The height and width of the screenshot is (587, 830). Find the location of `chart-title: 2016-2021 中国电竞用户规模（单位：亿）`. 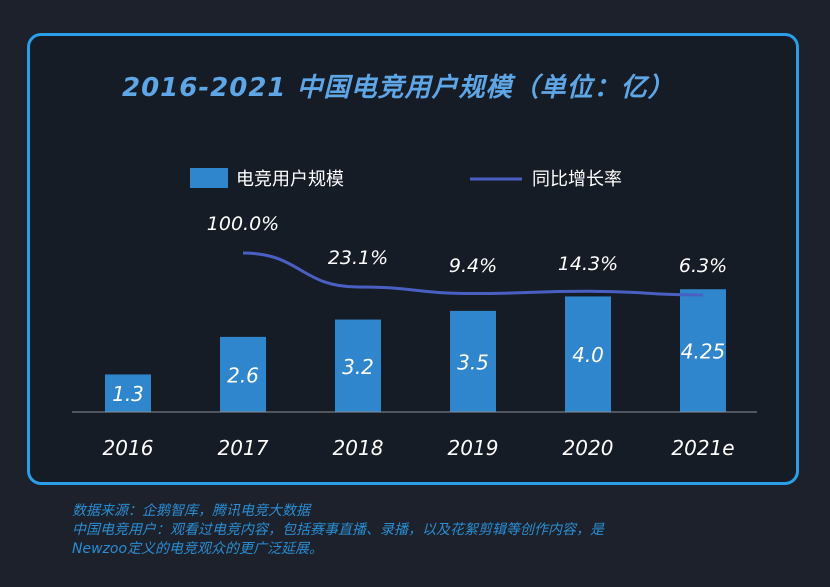

chart-title: 2016-2021 中国电竞用户规模（单位：亿） is located at coordinates (398, 88).